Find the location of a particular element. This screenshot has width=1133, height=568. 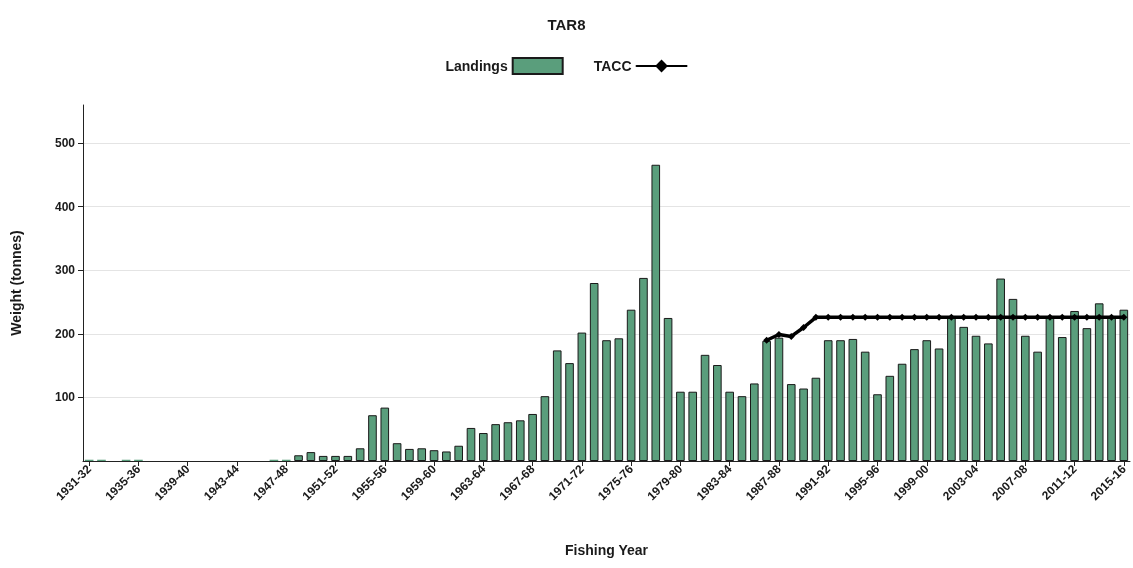

y-tick-label: 300 is located at coordinates (65, 270).